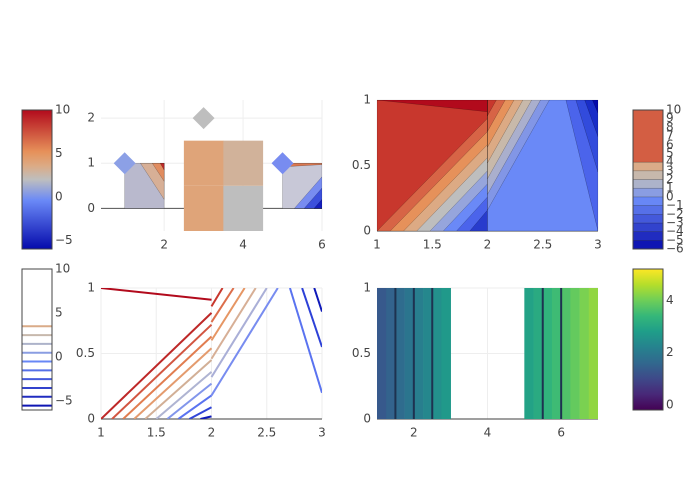  Describe the element at coordinates (670, 144) in the screenshot. I see `colorbar-tick-label: 6` at that location.